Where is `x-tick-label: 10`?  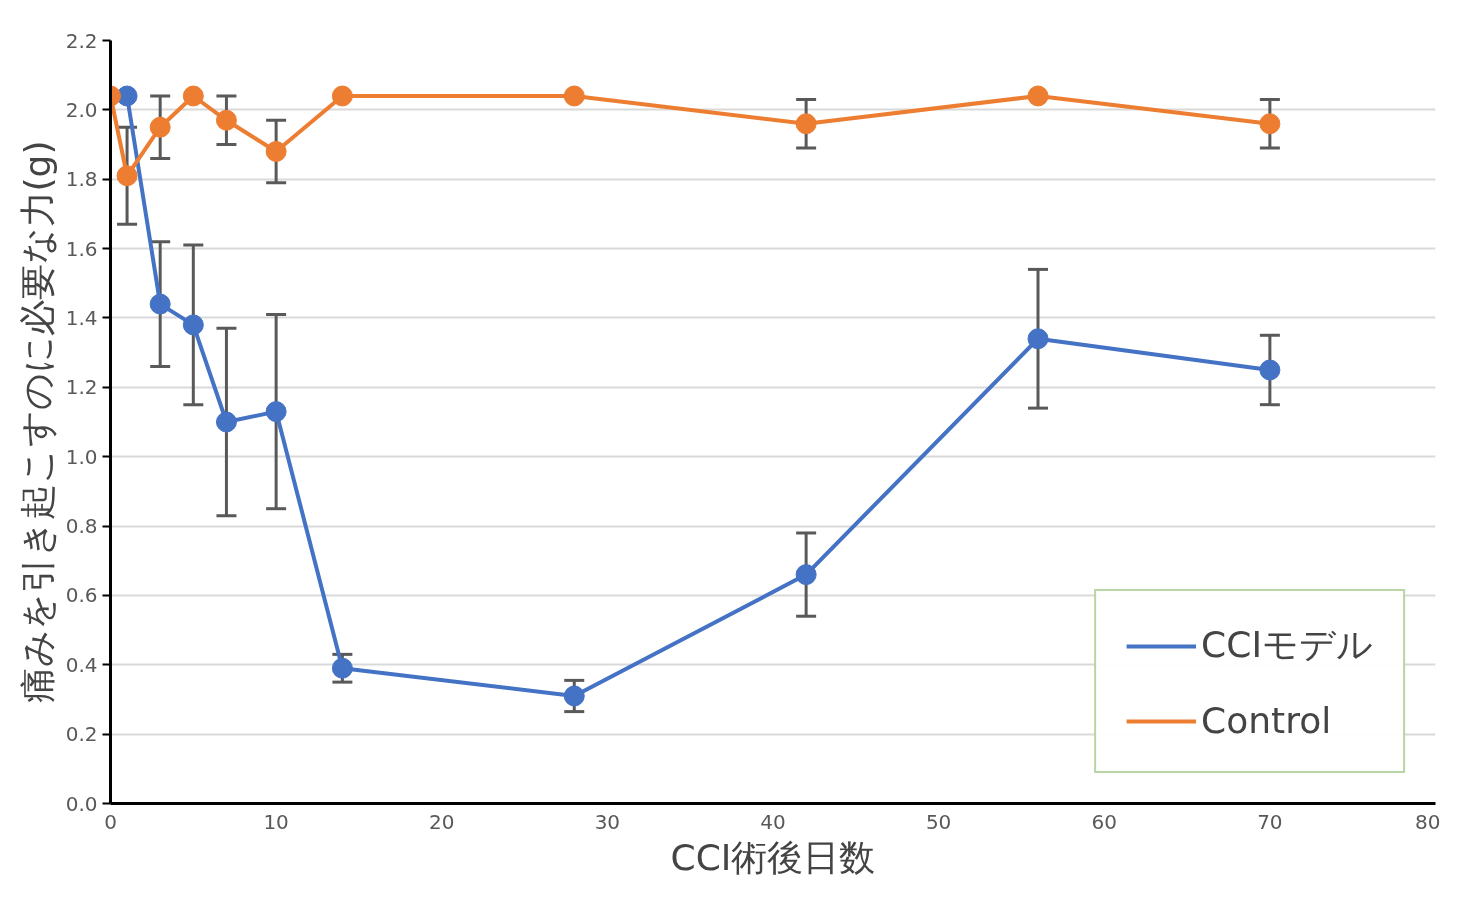 x-tick-label: 10 is located at coordinates (276, 821).